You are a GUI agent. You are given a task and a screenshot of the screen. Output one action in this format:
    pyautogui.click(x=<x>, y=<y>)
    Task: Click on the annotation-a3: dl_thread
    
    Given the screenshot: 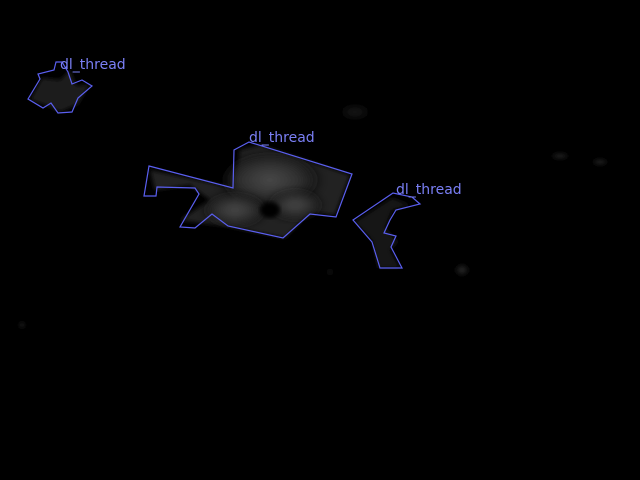 What is the action you would take?
    pyautogui.click(x=407, y=225)
    